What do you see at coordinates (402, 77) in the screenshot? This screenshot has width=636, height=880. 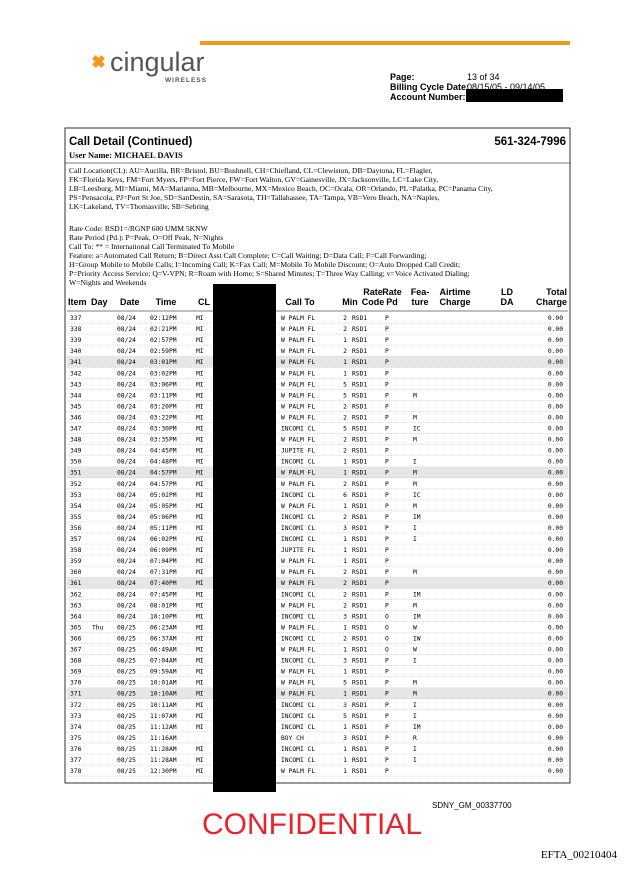 I see `page-label: Page:` at bounding box center [402, 77].